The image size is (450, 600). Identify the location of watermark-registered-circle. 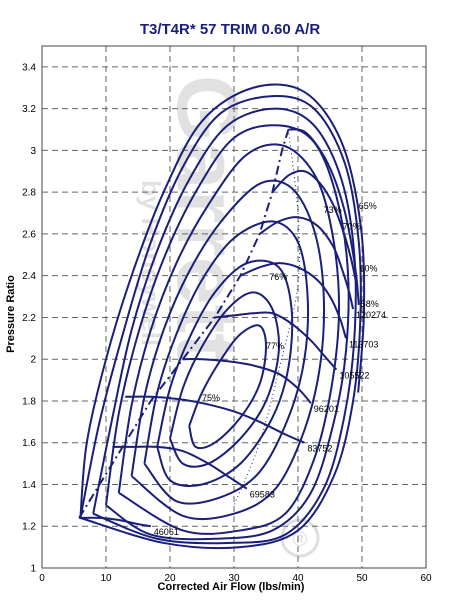
(300, 538).